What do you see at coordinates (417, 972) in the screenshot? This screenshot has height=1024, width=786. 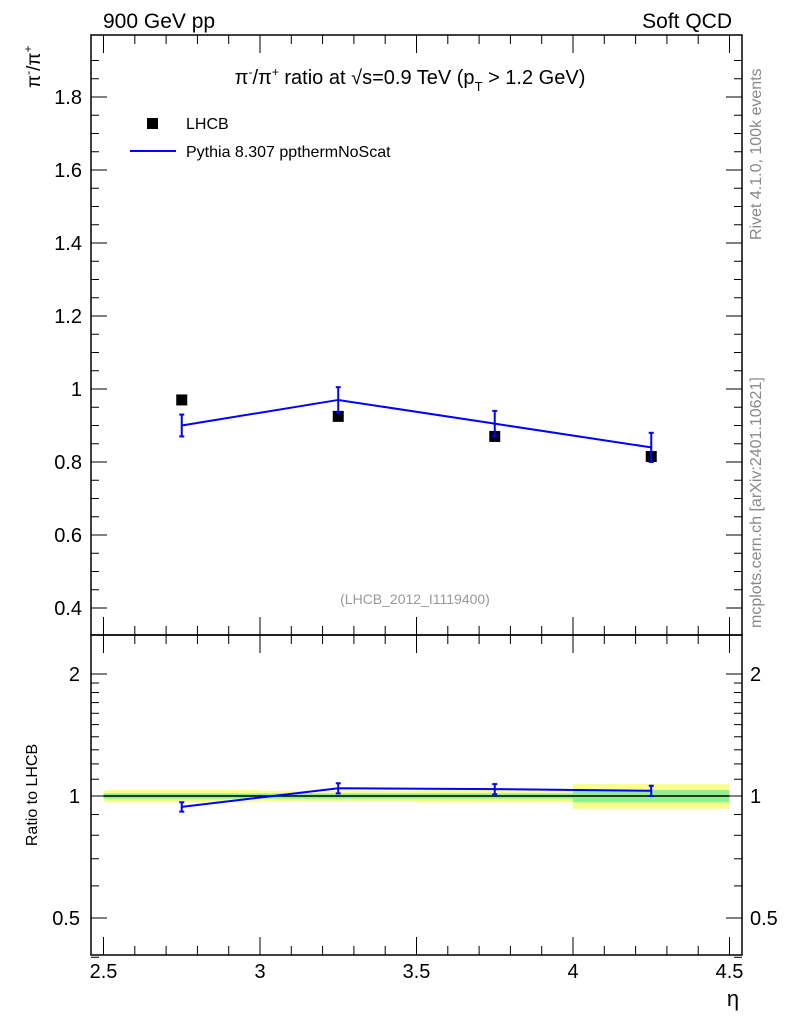 I see `x-tick-label: 3.5` at bounding box center [417, 972].